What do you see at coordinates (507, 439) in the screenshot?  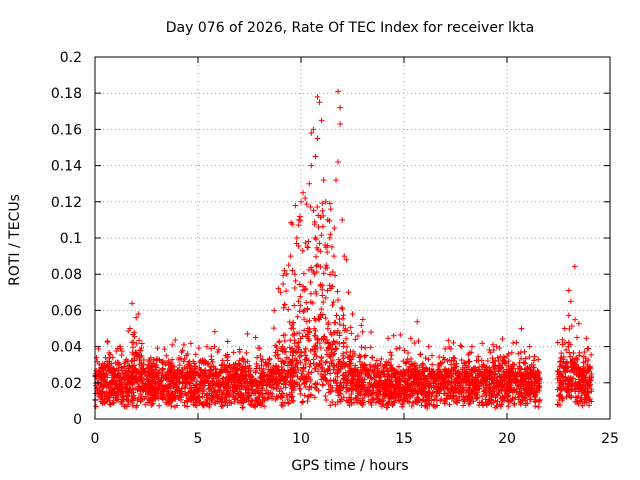 I see `x-tick-label: 20` at bounding box center [507, 439].